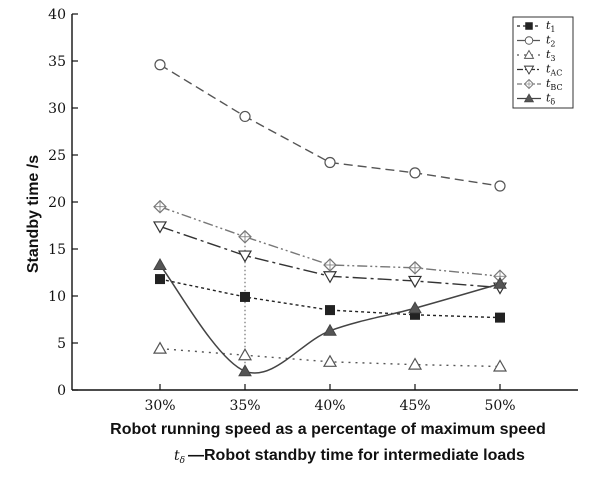 The image size is (605, 480). I want to click on legend-label: tδ, so click(550, 99).